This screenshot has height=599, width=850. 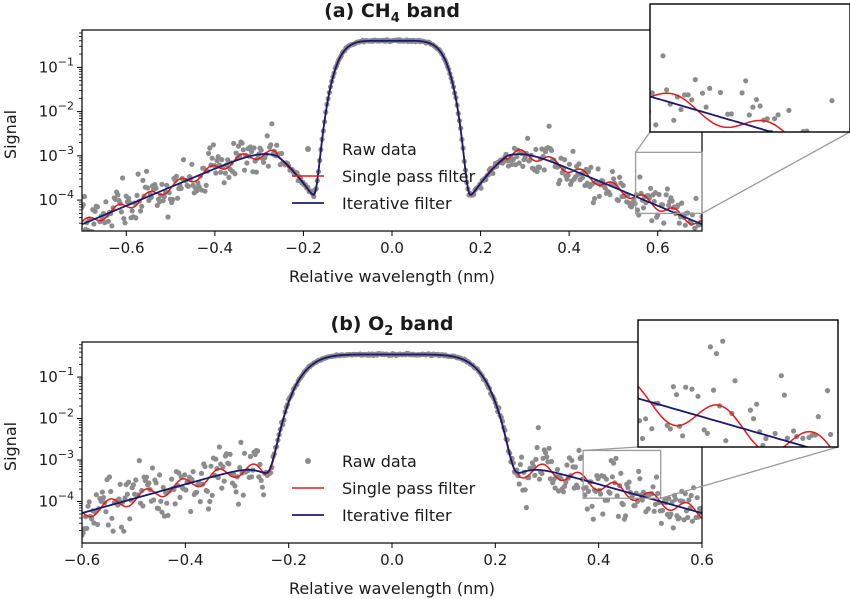 I want to click on chart-title-prefix: (b) O, so click(x=358, y=324).